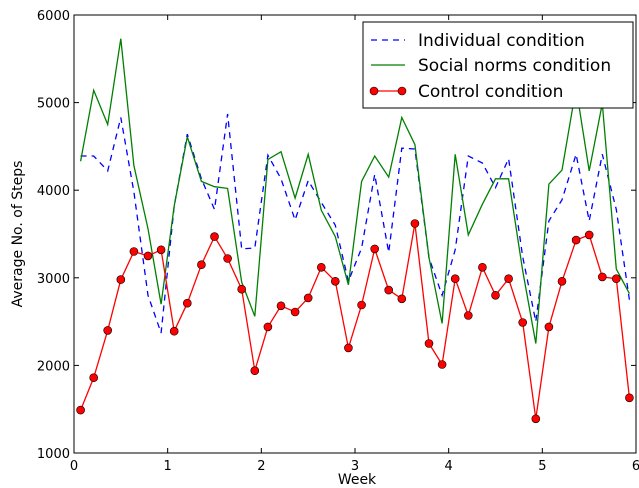  What do you see at coordinates (18, 234) in the screenshot?
I see `y-axis-label: Average No. of Steps` at bounding box center [18, 234].